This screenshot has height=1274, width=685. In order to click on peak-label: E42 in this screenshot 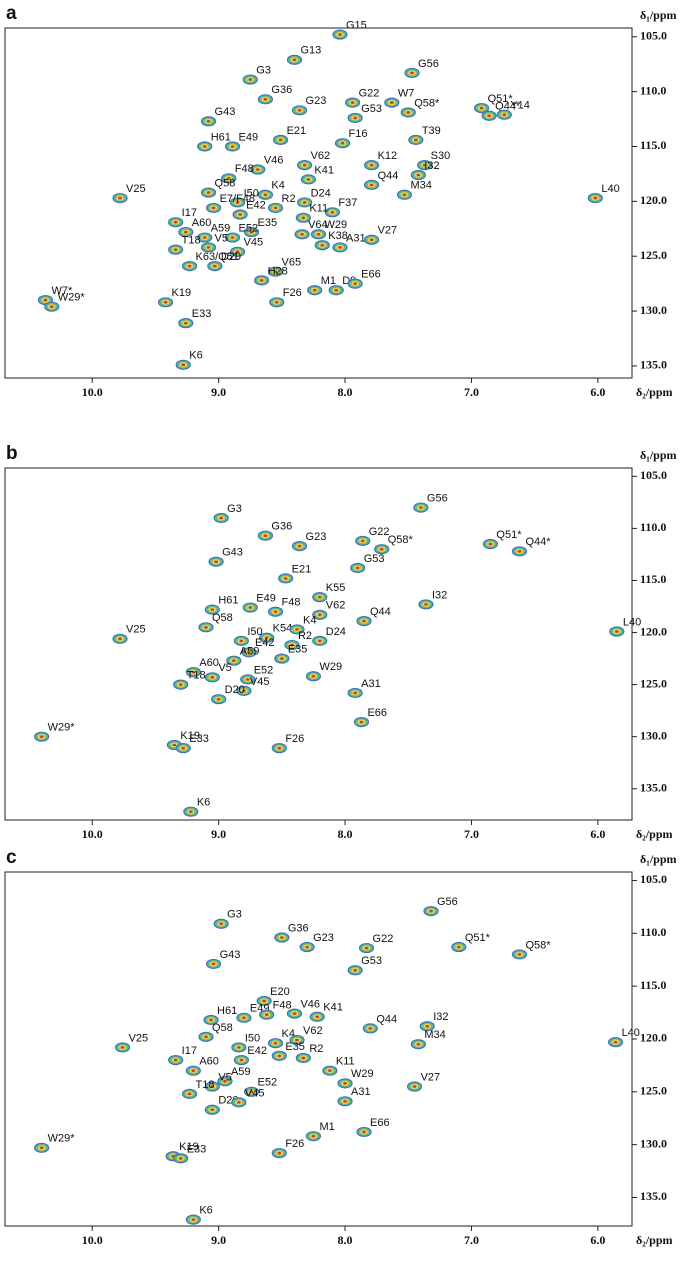, I will do `click(265, 643)`.